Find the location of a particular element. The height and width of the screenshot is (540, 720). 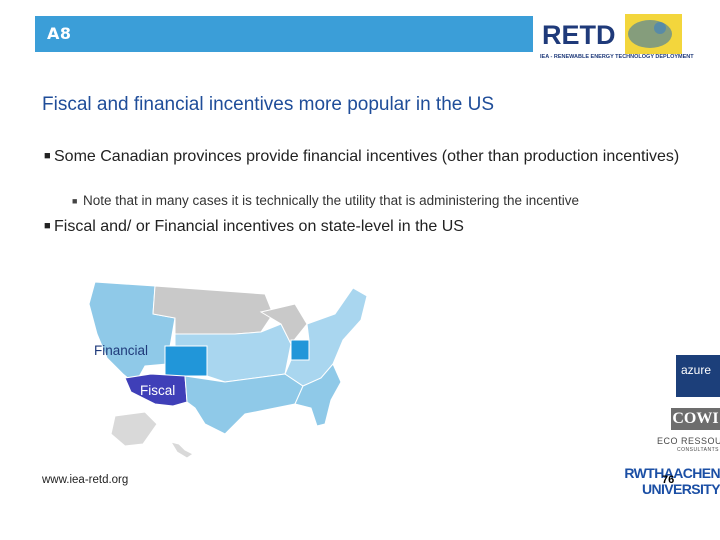

map-region-east is located at coordinates (326, 337).